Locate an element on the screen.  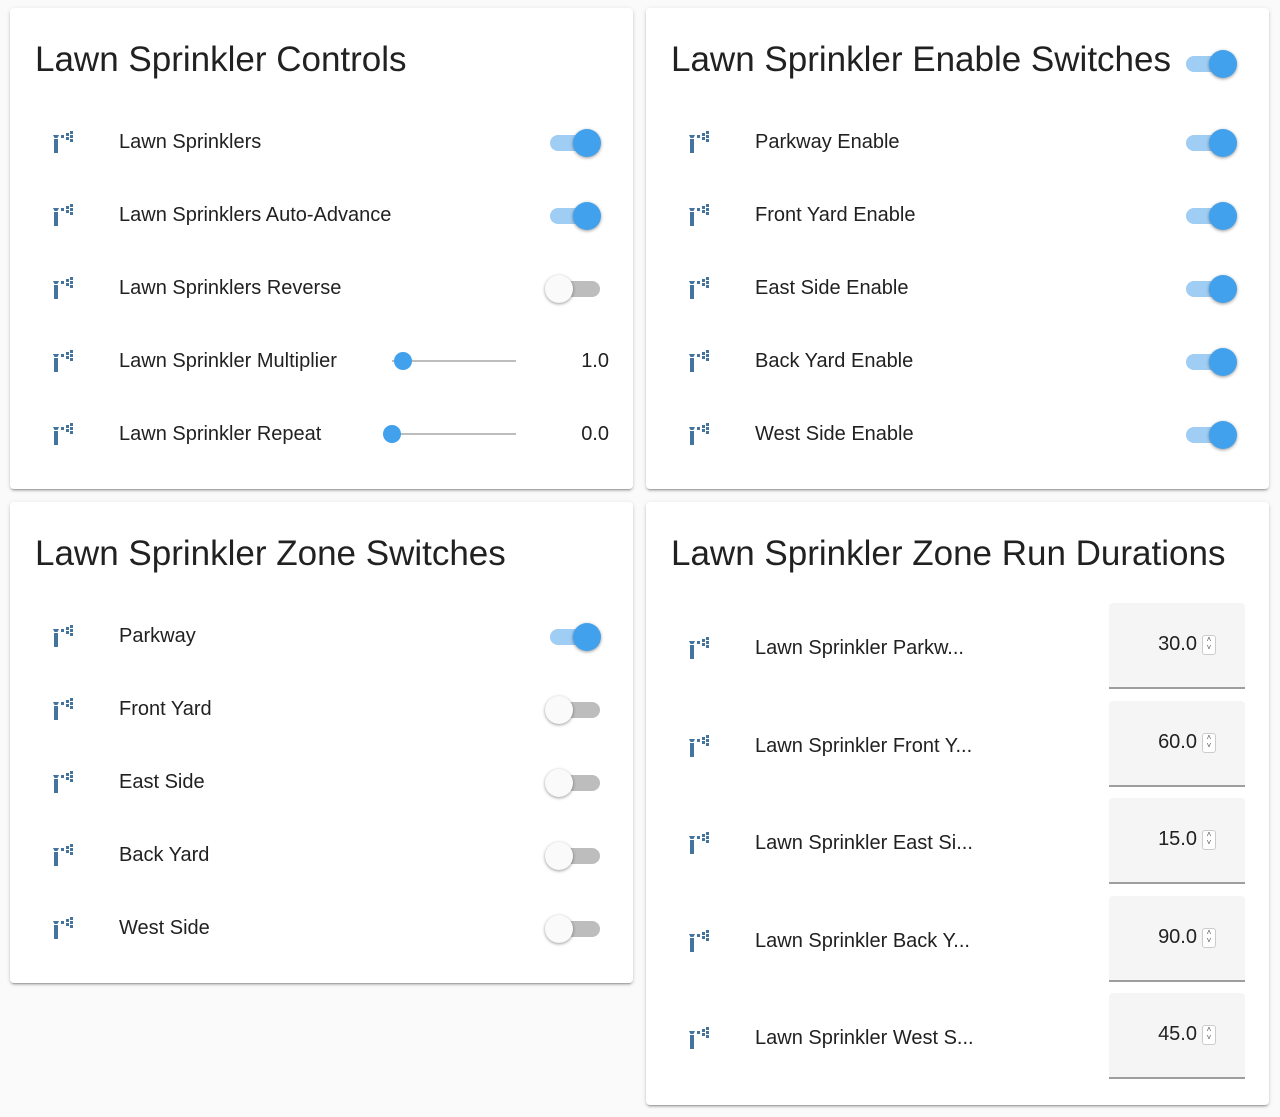
list-item: Parkway Enable is located at coordinates (957, 142).